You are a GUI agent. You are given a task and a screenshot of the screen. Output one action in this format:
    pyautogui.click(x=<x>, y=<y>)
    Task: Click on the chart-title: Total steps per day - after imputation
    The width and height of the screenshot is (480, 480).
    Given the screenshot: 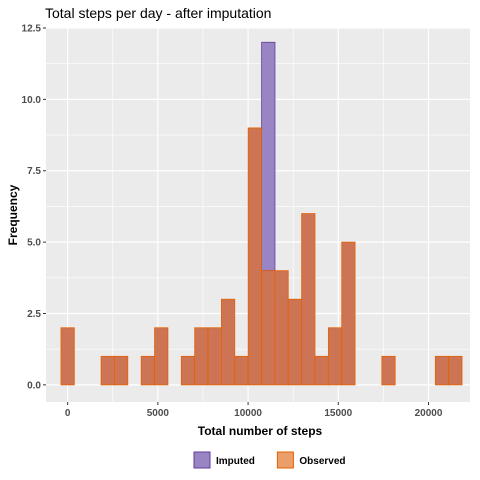 What is the action you would take?
    pyautogui.click(x=158, y=13)
    